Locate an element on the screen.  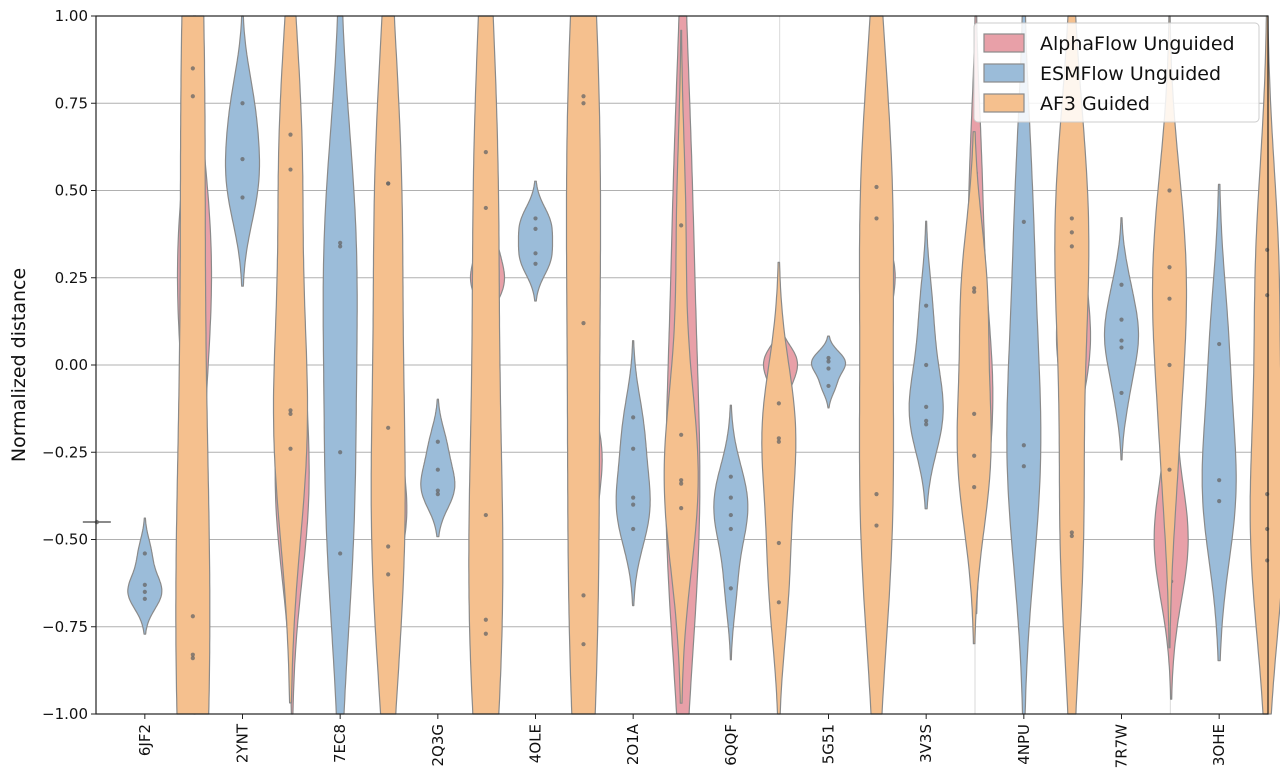
x-tick-label-2o1a: 2O1A is located at coordinates (633, 744).